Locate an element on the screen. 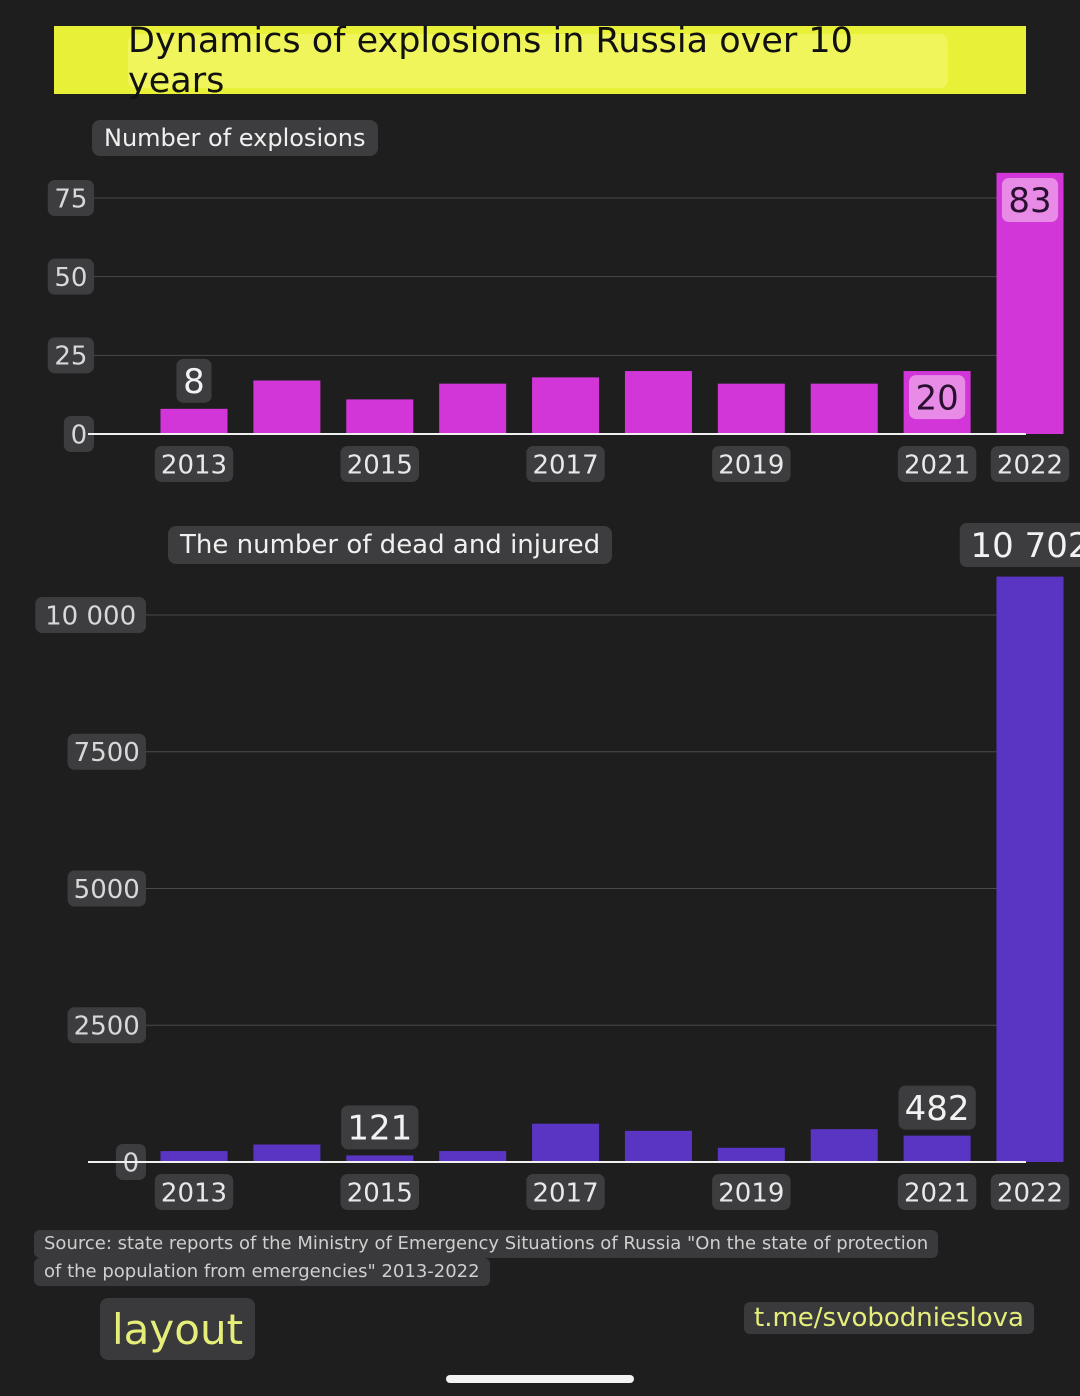 The image size is (1080, 1396). explosions-ytick: 50 is located at coordinates (70, 276).